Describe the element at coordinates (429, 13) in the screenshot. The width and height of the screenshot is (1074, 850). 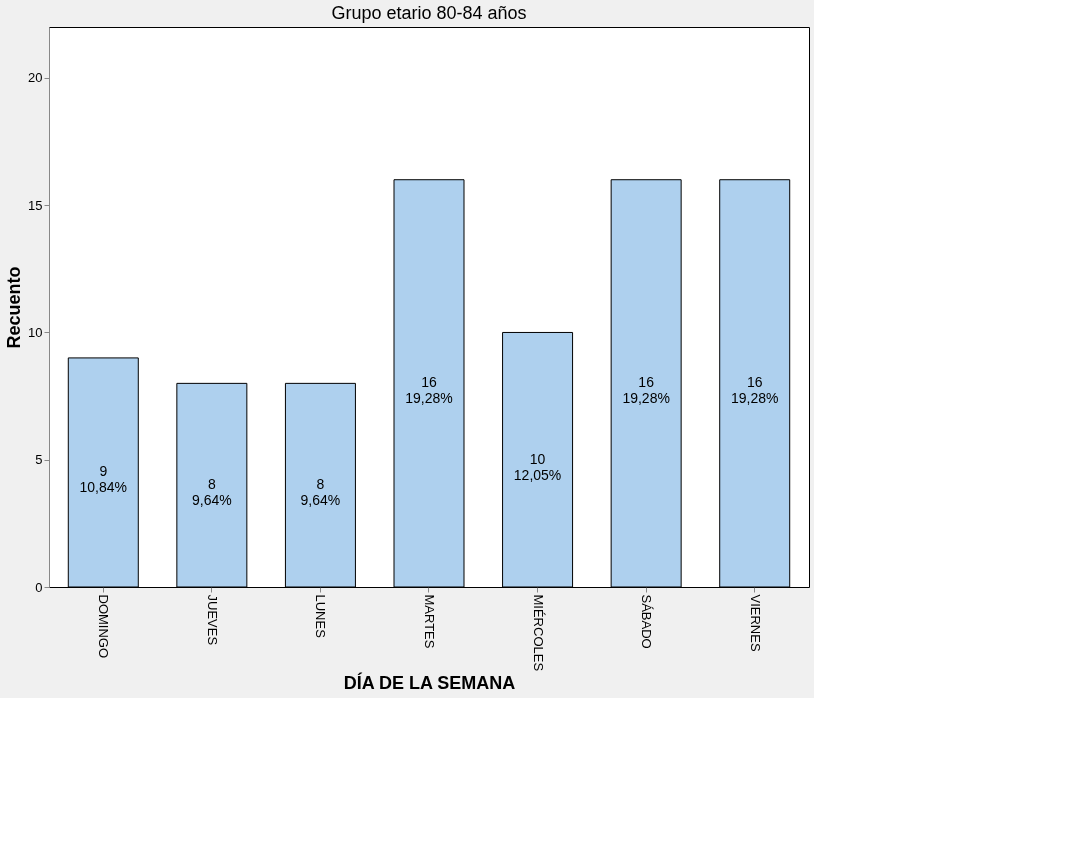
I see `chart-title: Grupo etario 80-84 años` at that location.